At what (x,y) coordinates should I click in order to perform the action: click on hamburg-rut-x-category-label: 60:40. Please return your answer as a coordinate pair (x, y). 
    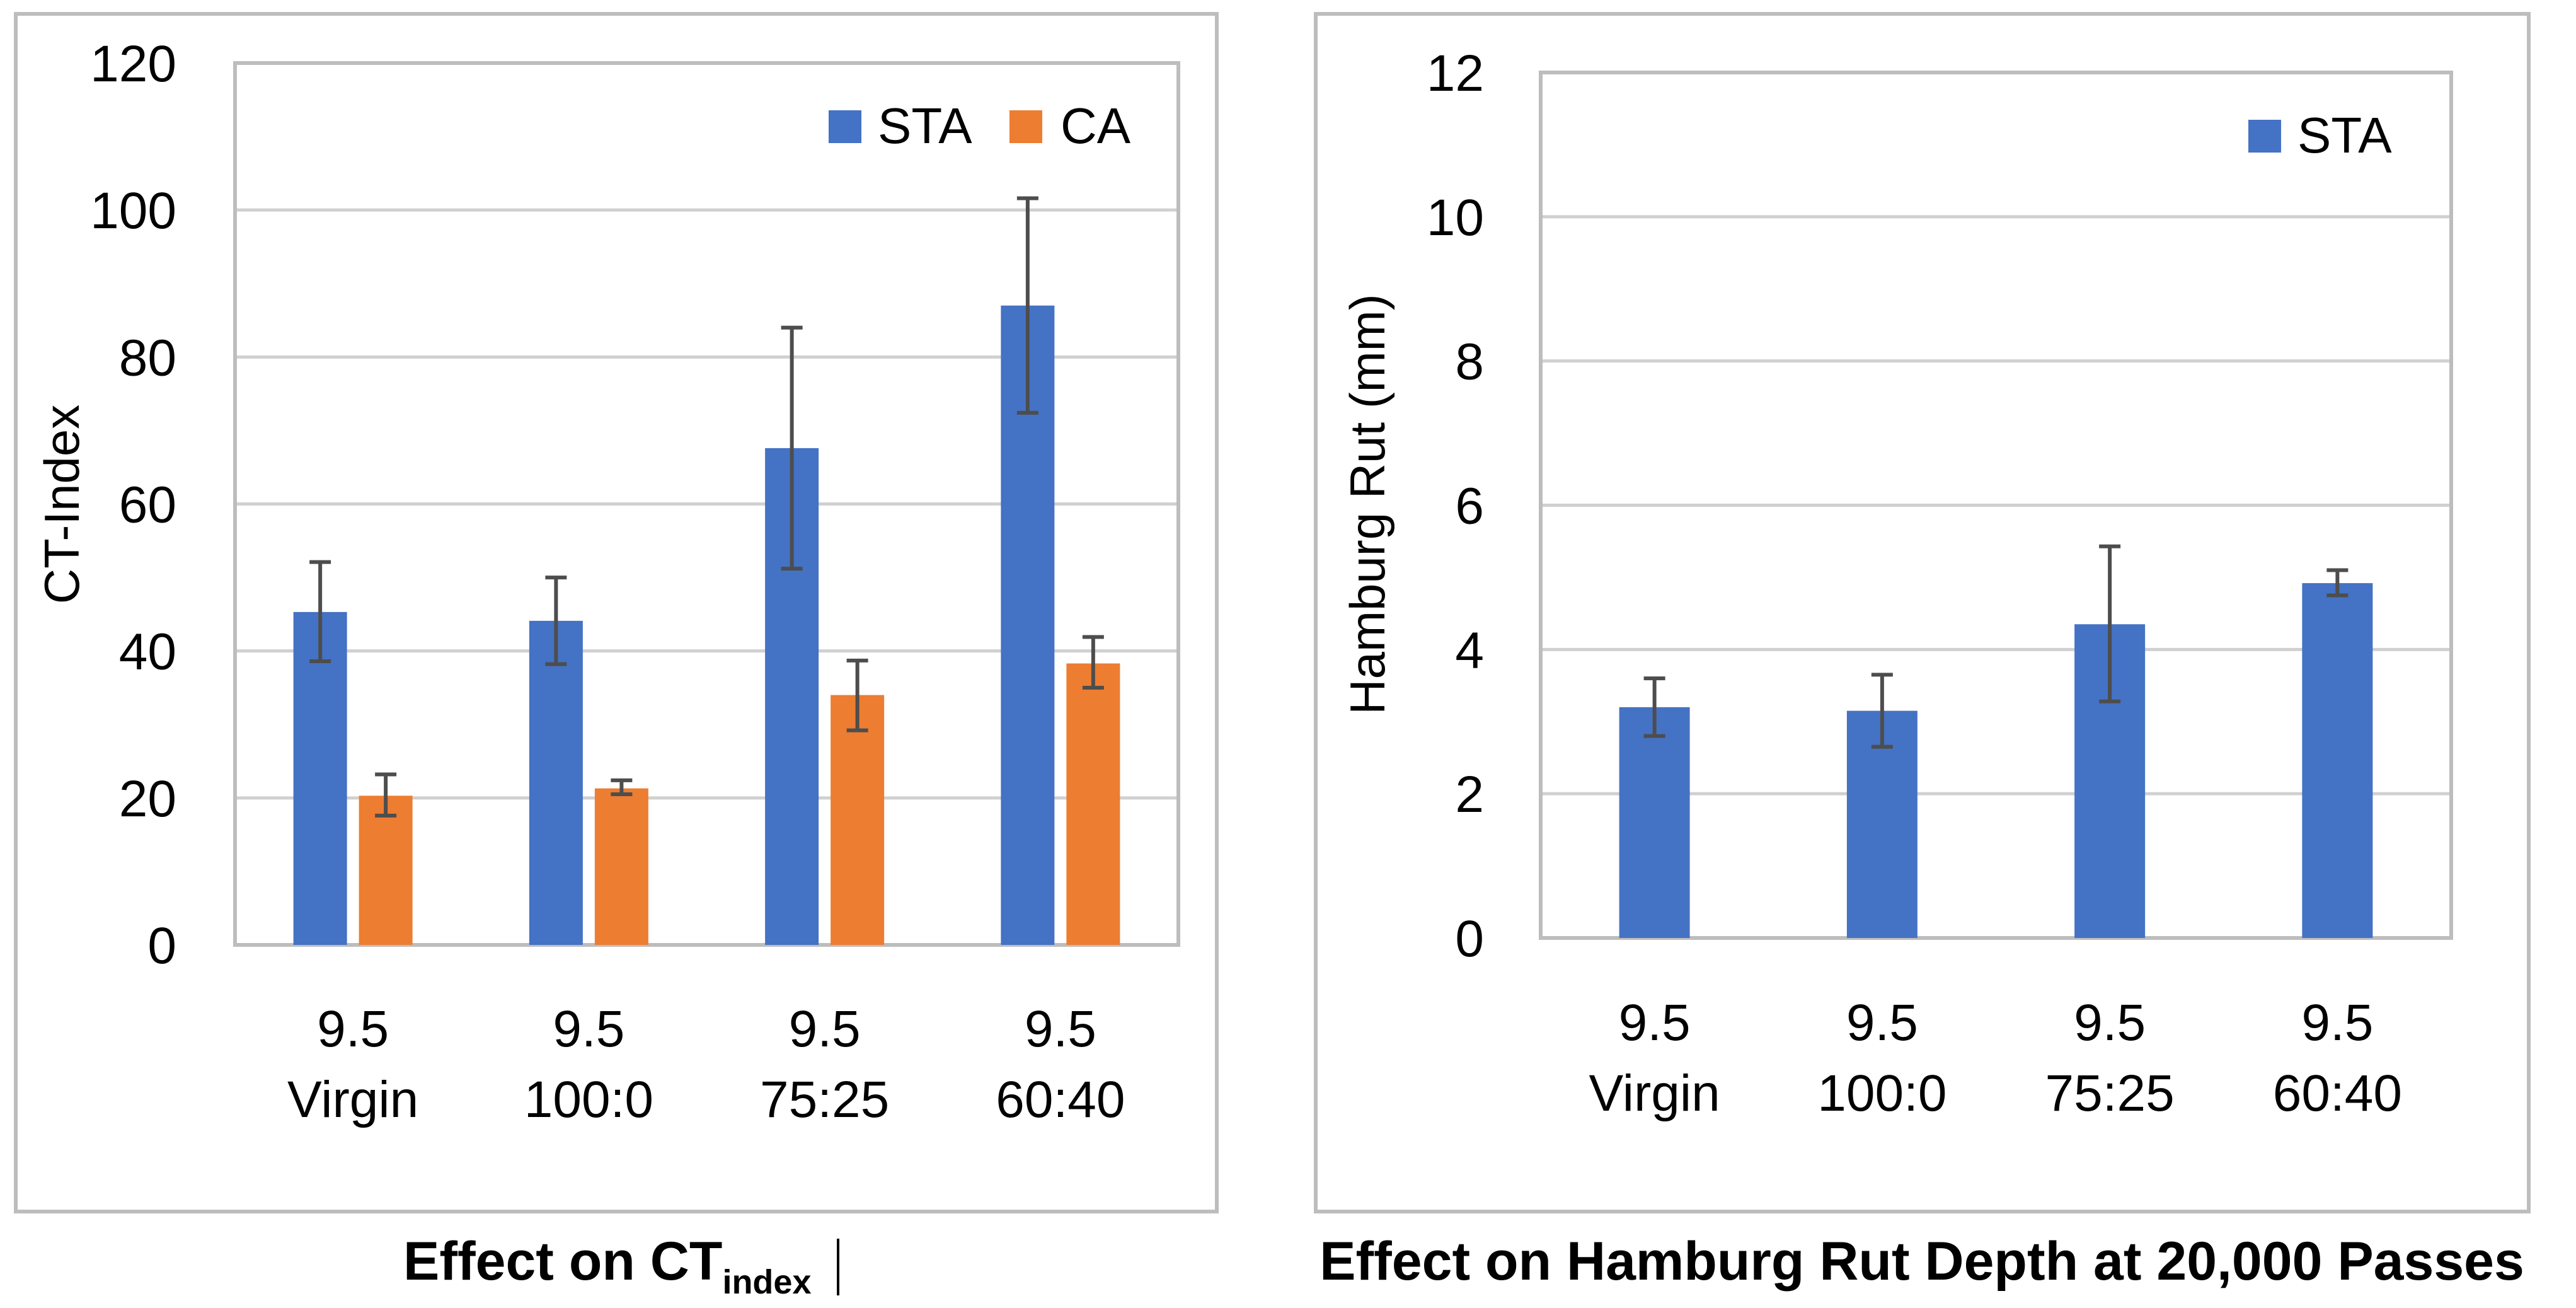
    Looking at the image, I should click on (2337, 1093).